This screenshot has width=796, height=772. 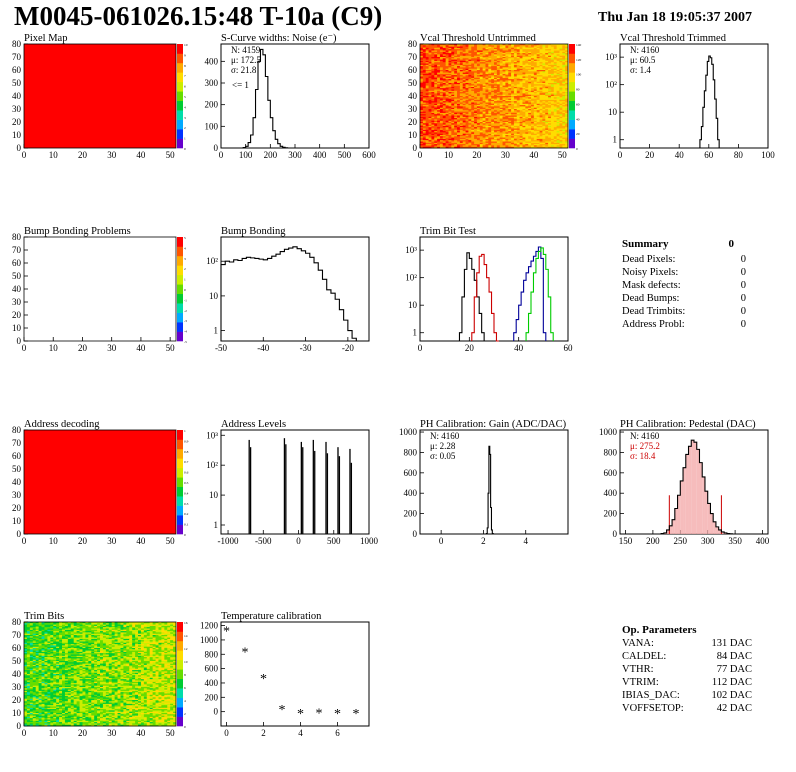 I want to click on y-tick-label: 600, so click(x=611, y=473).